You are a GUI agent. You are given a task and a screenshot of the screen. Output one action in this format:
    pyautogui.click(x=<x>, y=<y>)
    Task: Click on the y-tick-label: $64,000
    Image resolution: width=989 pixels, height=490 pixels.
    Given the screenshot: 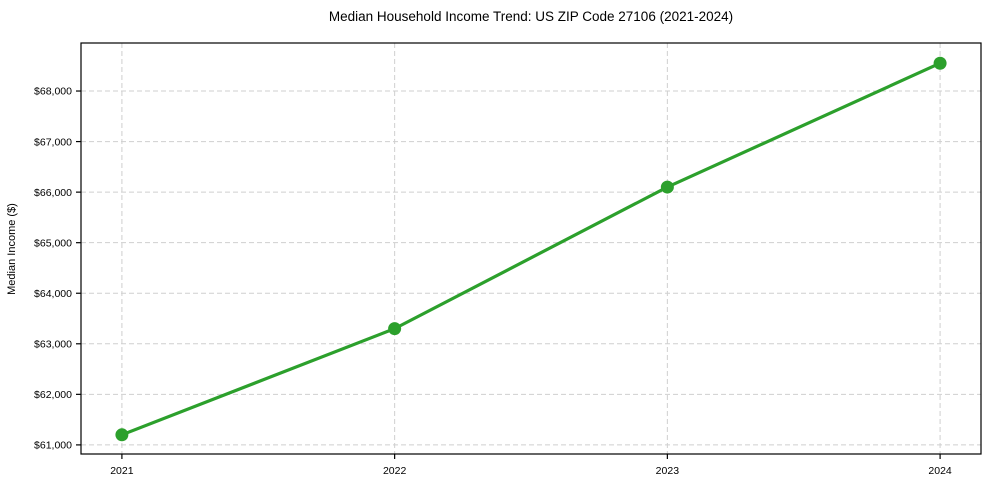 What is the action you would take?
    pyautogui.click(x=53, y=294)
    